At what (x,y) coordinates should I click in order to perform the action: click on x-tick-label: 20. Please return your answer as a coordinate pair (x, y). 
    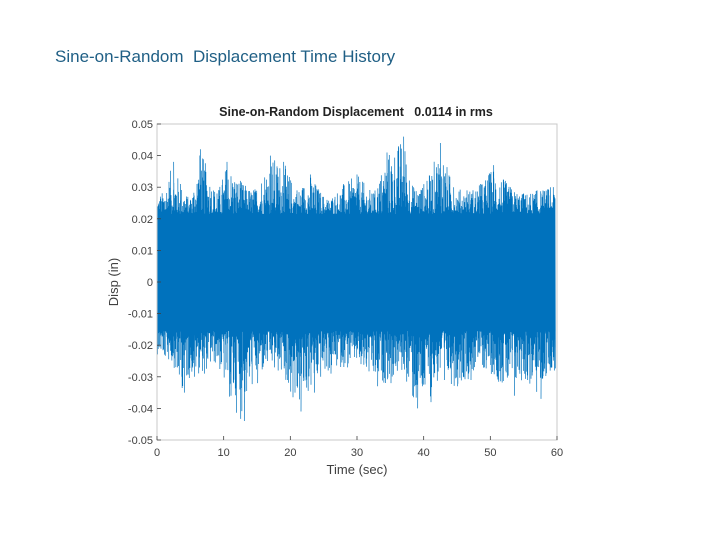
    Looking at the image, I should click on (290, 453).